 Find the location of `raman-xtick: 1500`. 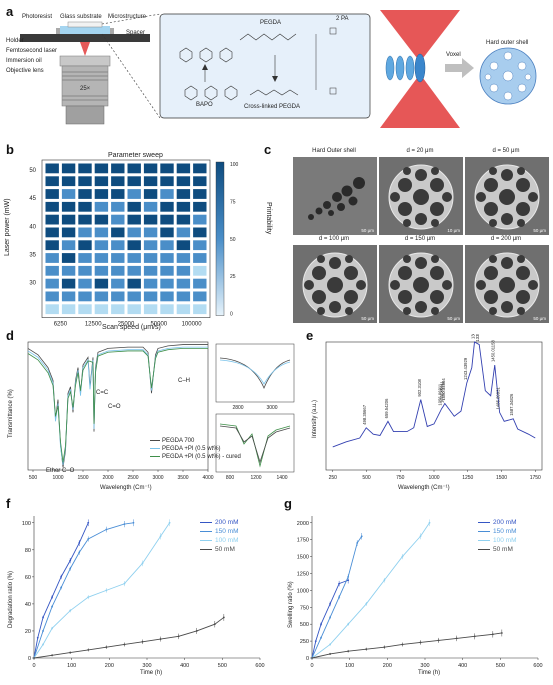

raman-xtick: 1500 is located at coordinates (501, 478).